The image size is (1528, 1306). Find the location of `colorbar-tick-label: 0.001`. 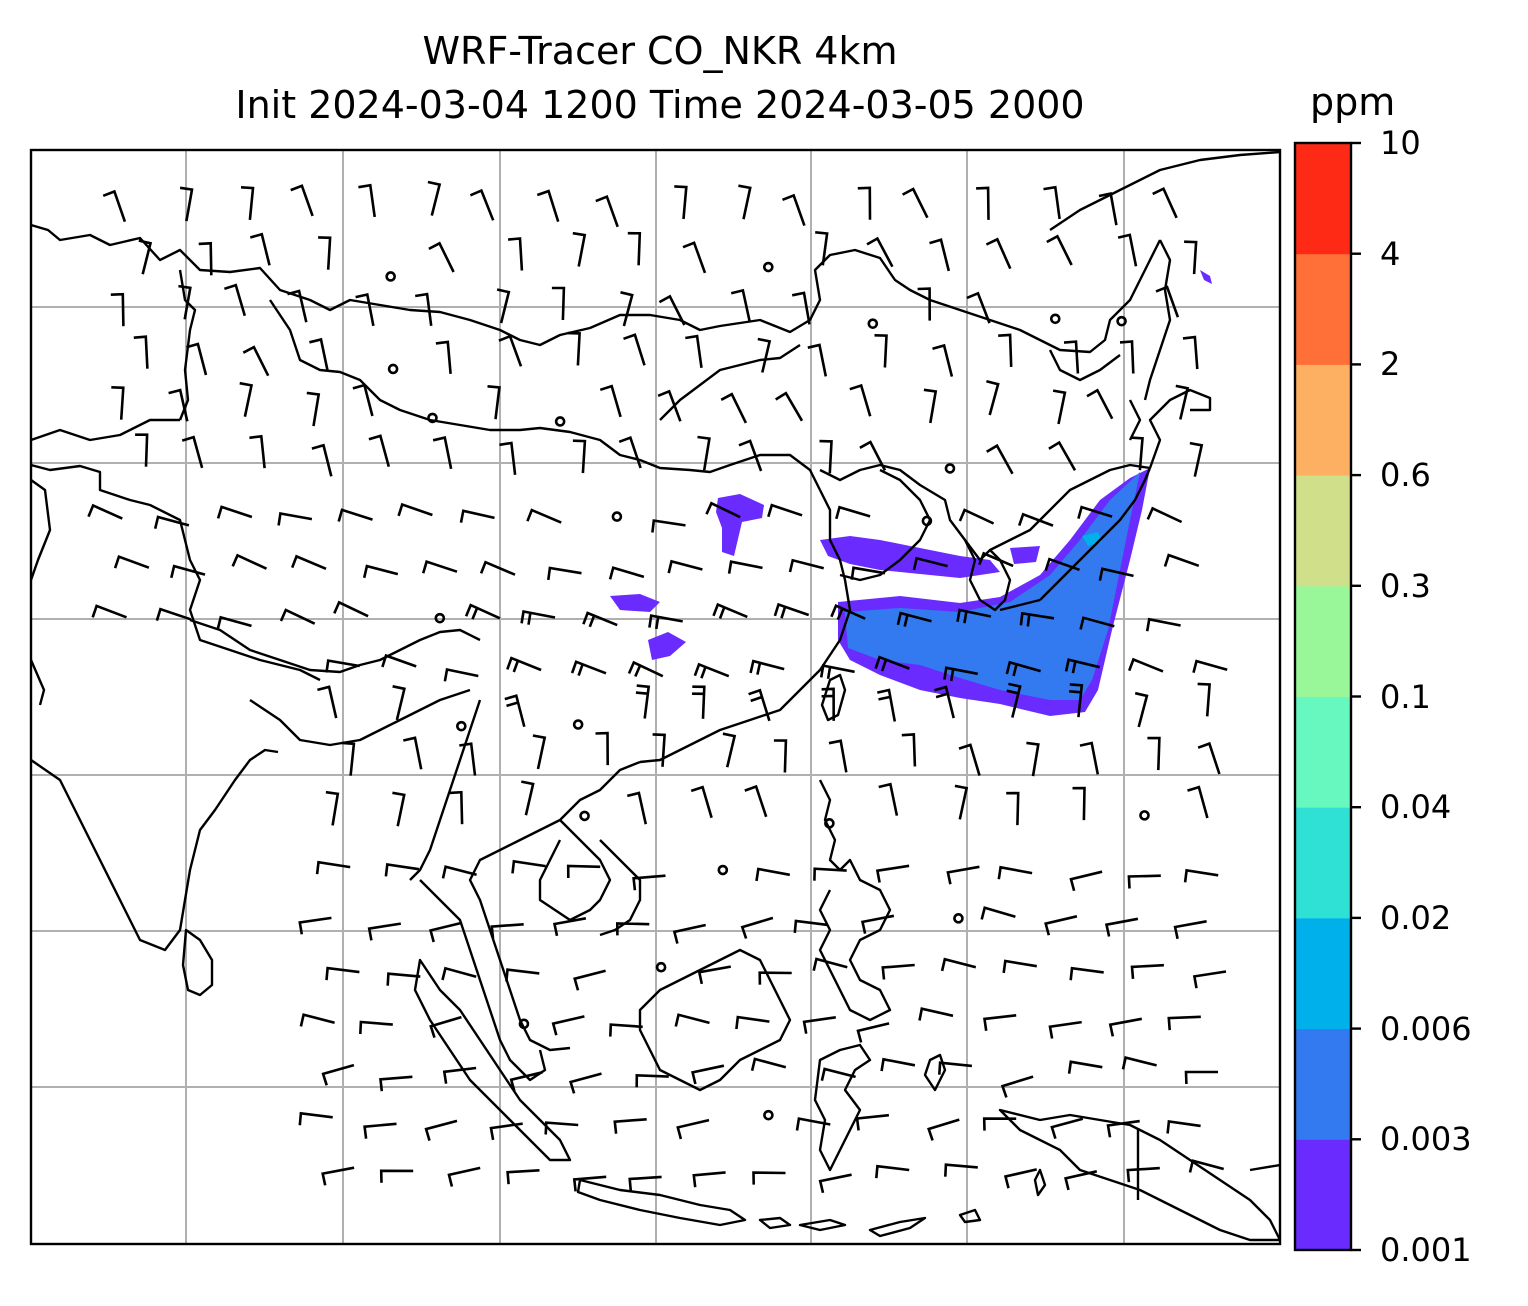

colorbar-tick-label: 0.001 is located at coordinates (1426, 1250).